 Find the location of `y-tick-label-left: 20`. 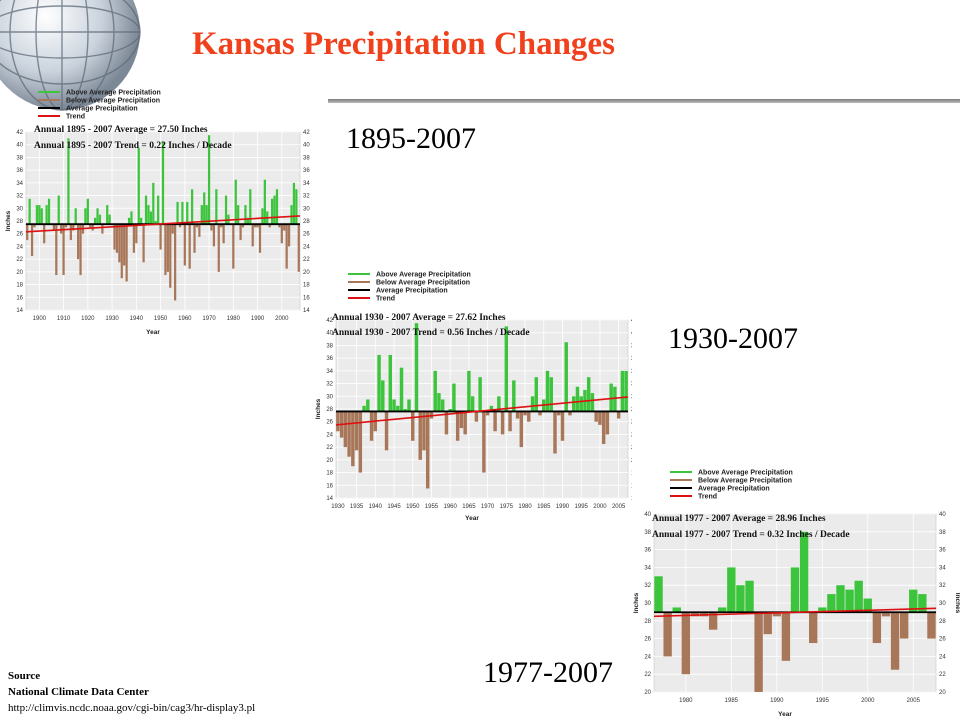

y-tick-label-left: 20 is located at coordinates (329, 461).